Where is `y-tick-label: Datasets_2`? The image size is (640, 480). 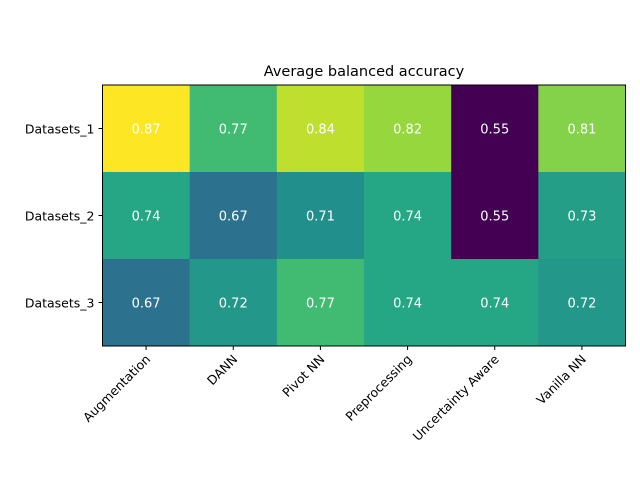
y-tick-label: Datasets_2 is located at coordinates (60, 216).